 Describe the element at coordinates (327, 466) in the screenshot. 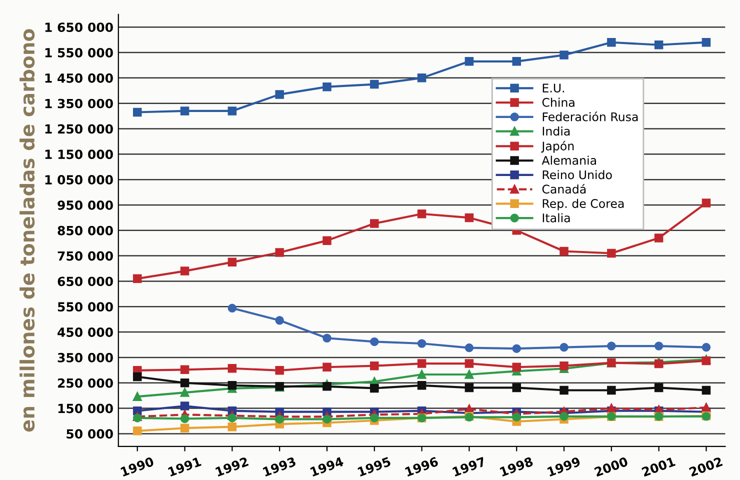

I see `x-tick-label: 1994` at that location.